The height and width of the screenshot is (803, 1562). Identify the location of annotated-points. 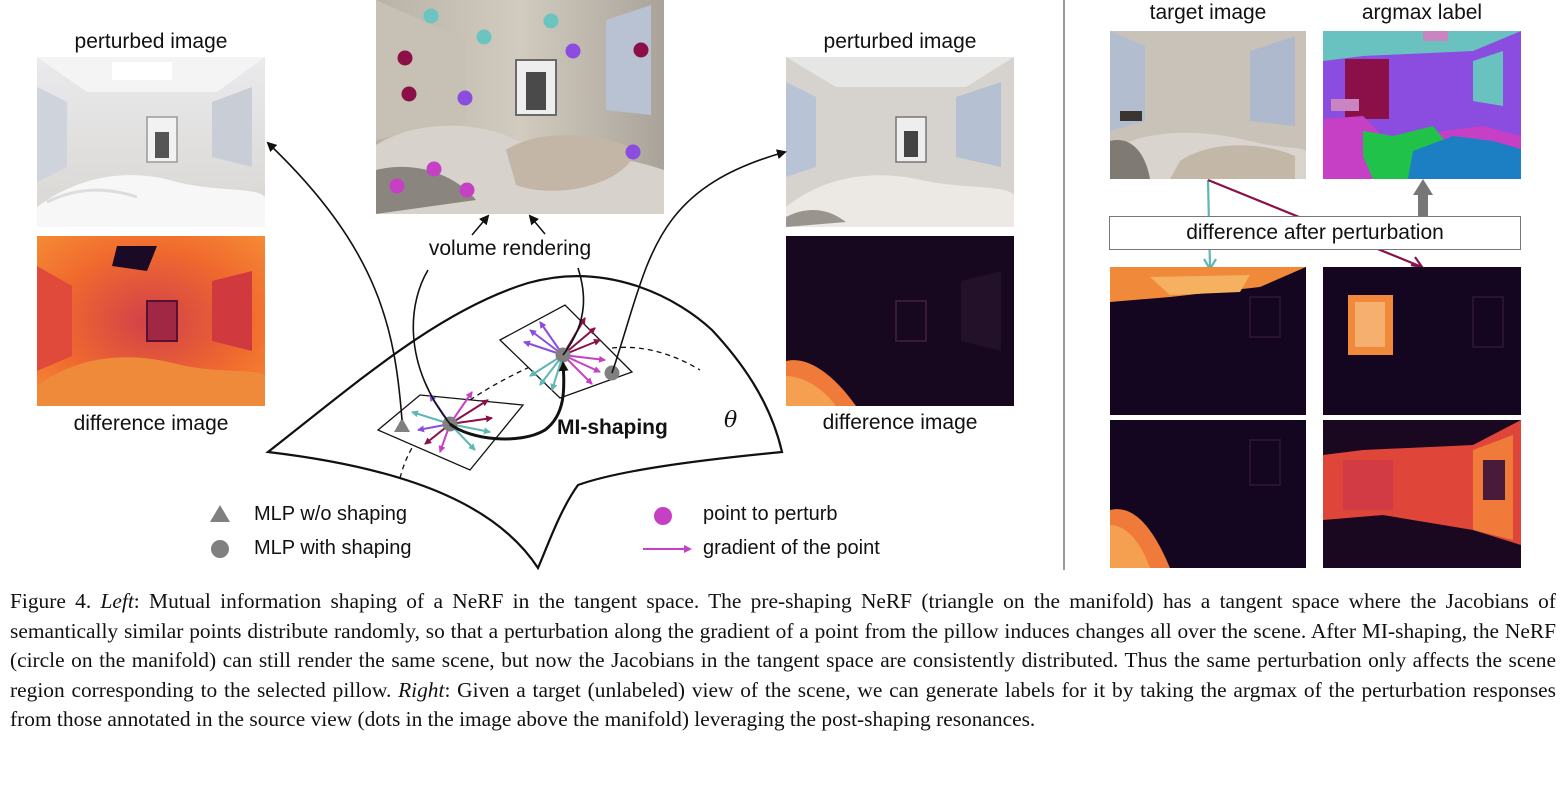
(519, 103).